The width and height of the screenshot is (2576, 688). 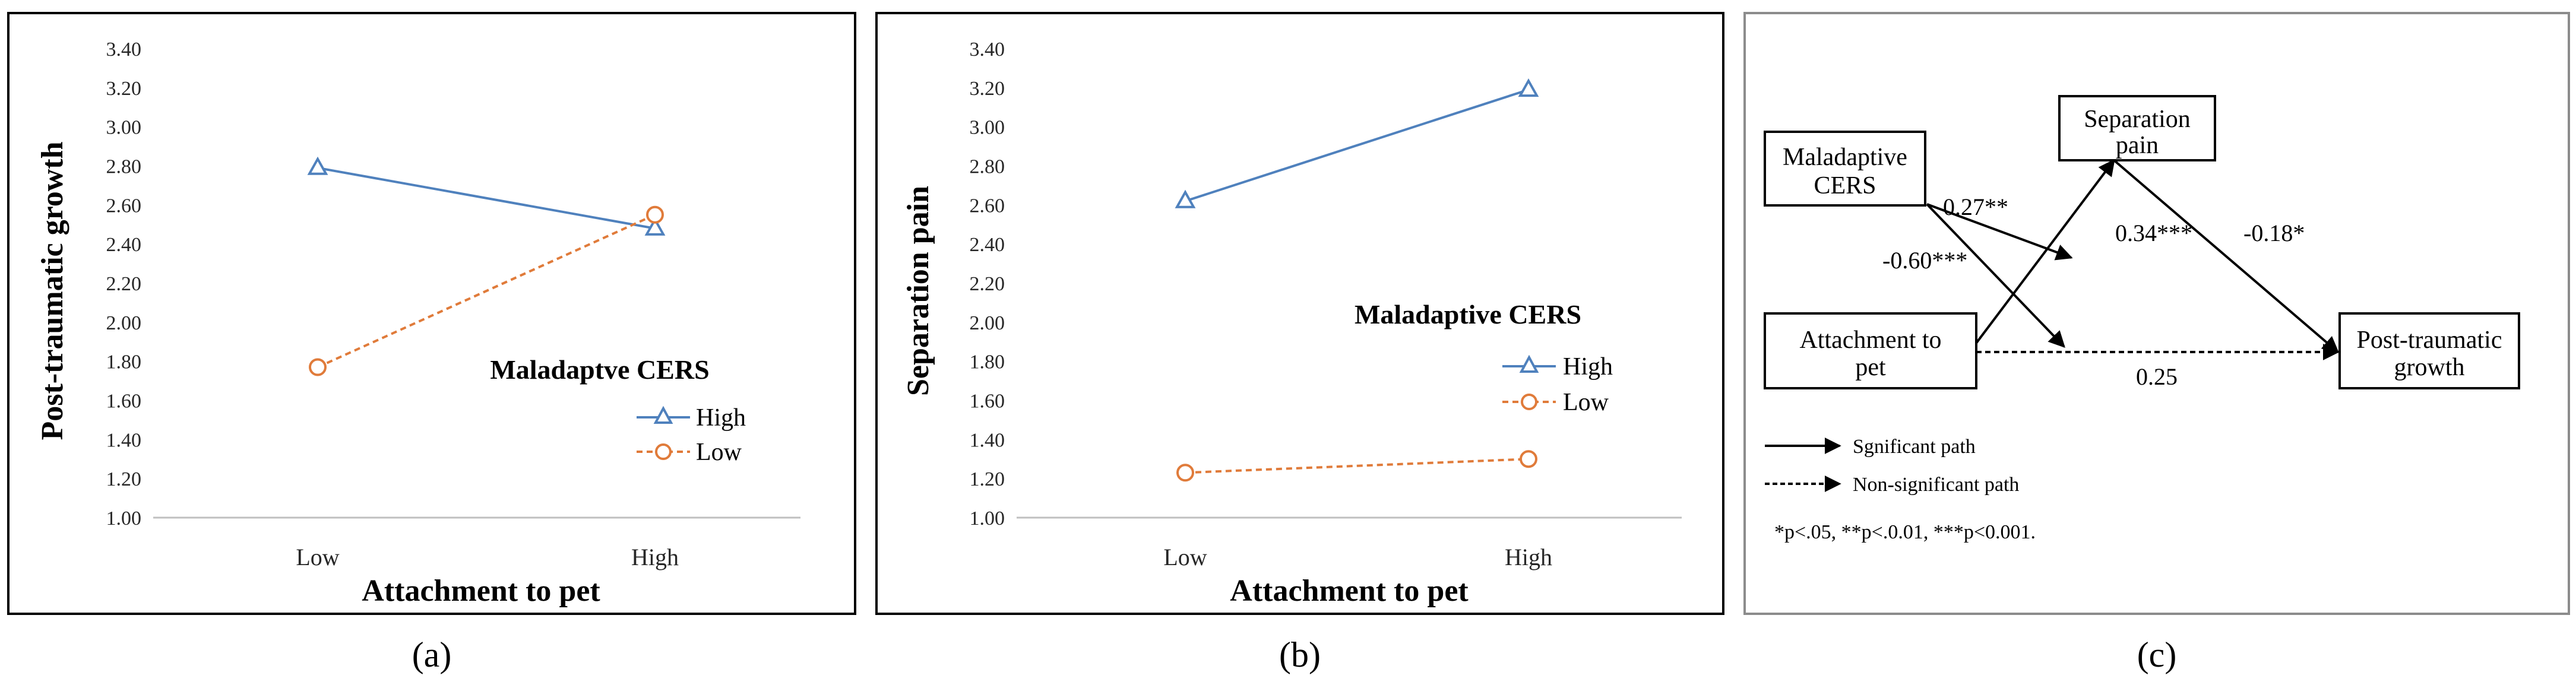 What do you see at coordinates (1936, 485) in the screenshot?
I see `legend-nonsignificant-label: Non-significant path` at bounding box center [1936, 485].